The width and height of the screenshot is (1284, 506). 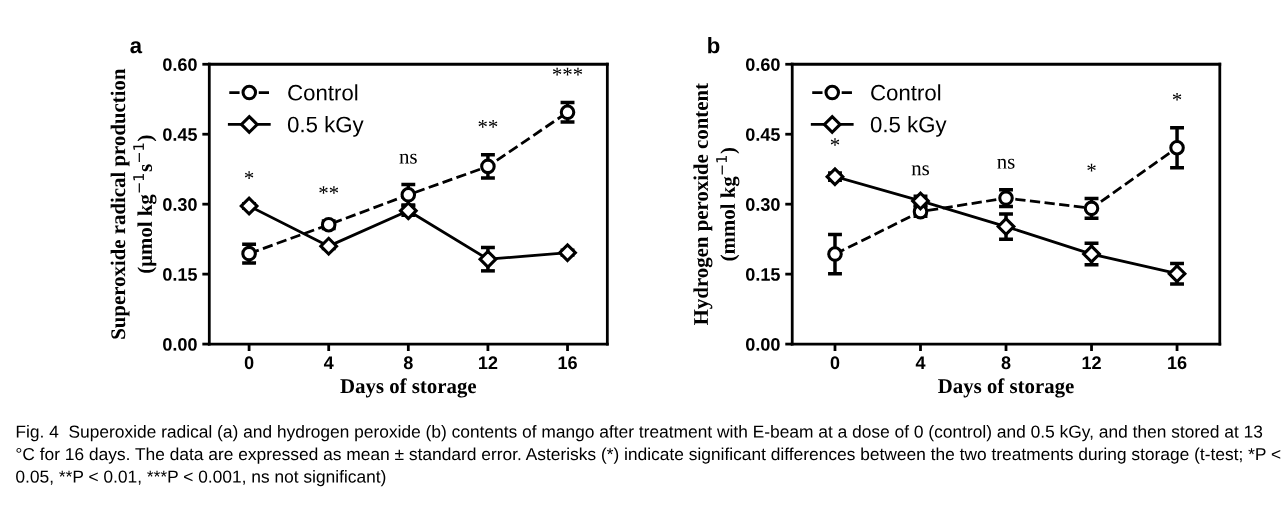 I want to click on chart-title: a, so click(x=136, y=47).